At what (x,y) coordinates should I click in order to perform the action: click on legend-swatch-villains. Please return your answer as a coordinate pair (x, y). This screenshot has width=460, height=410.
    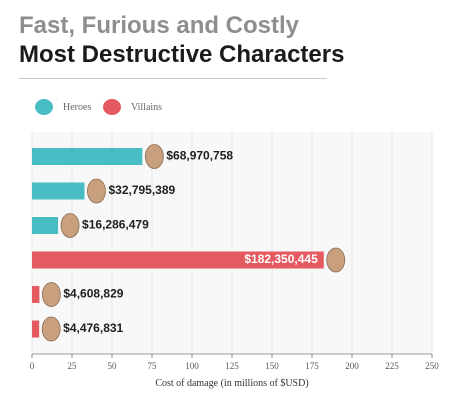
    Looking at the image, I should click on (112, 107).